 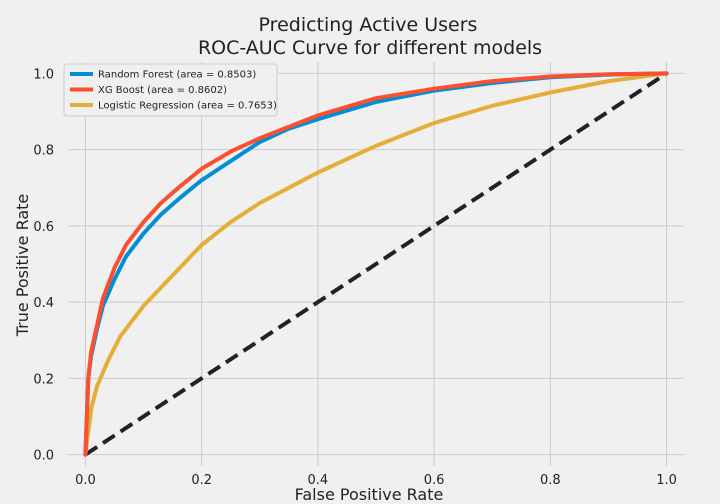 What do you see at coordinates (434, 480) in the screenshot?
I see `x-tick-label: 0.6` at bounding box center [434, 480].